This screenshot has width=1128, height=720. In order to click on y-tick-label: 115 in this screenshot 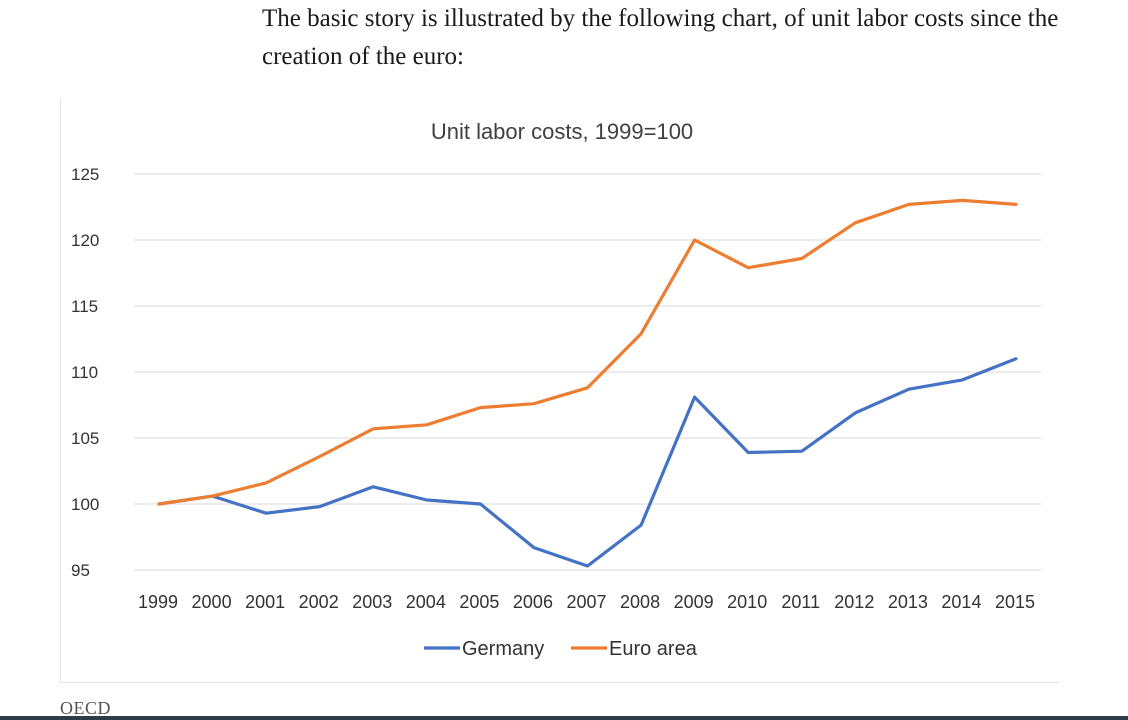, I will do `click(84, 306)`.